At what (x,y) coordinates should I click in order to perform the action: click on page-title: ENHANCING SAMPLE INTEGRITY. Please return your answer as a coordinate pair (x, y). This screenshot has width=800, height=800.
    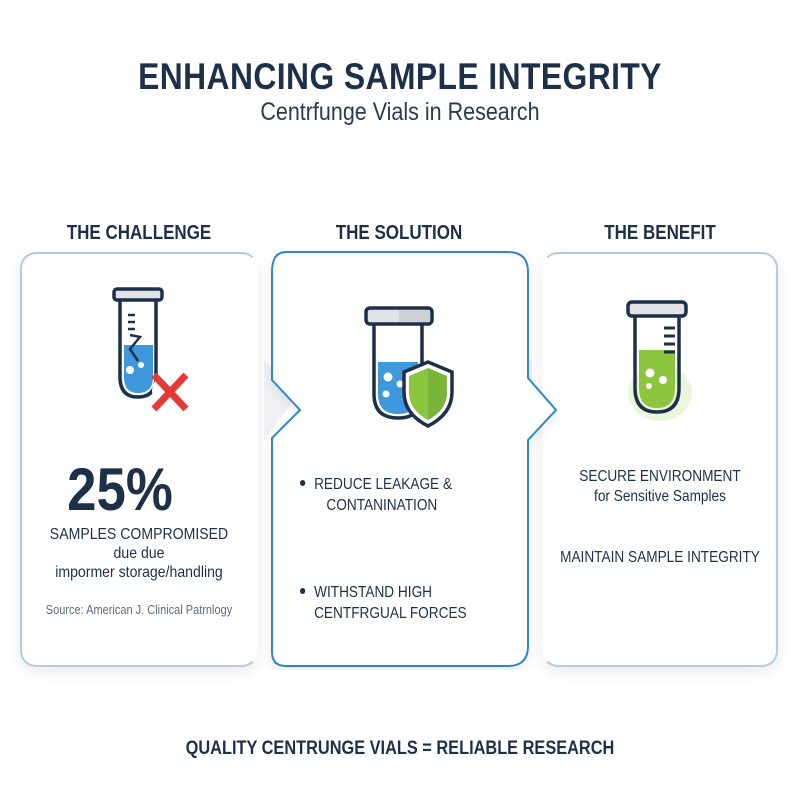
    Looking at the image, I should click on (400, 76).